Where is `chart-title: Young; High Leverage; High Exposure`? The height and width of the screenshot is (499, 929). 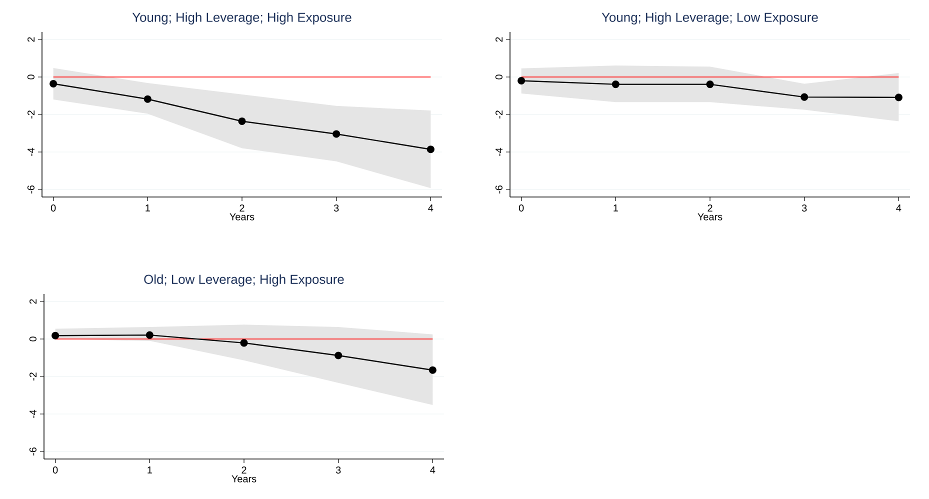 chart-title: Young; High Leverage; High Exposure is located at coordinates (242, 18).